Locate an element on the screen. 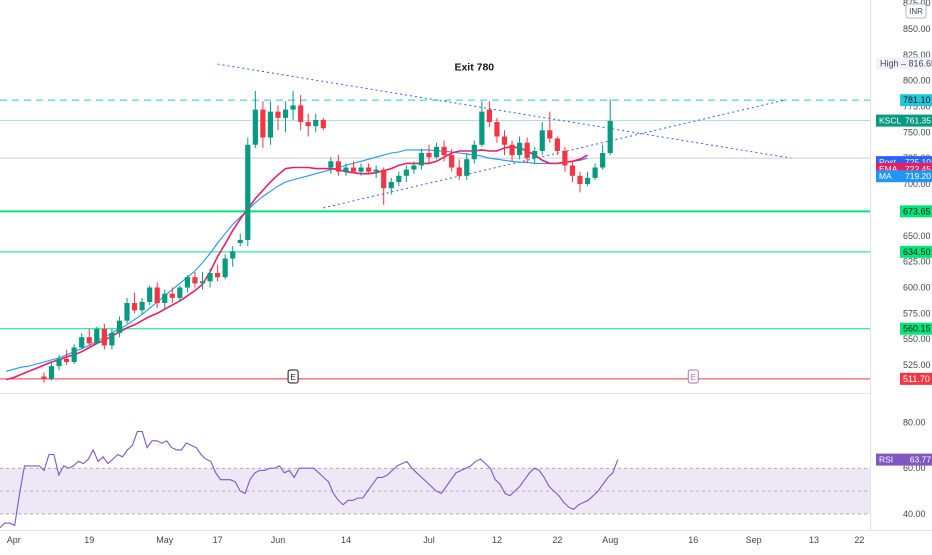 The image size is (932, 555). time-tick-label: 16 is located at coordinates (693, 540).